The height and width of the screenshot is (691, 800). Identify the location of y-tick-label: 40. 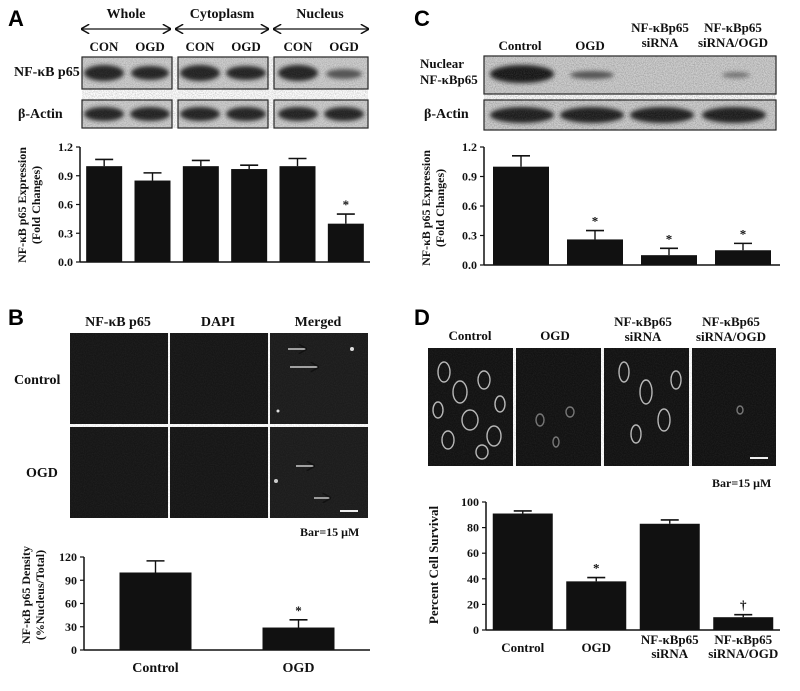
(473, 579).